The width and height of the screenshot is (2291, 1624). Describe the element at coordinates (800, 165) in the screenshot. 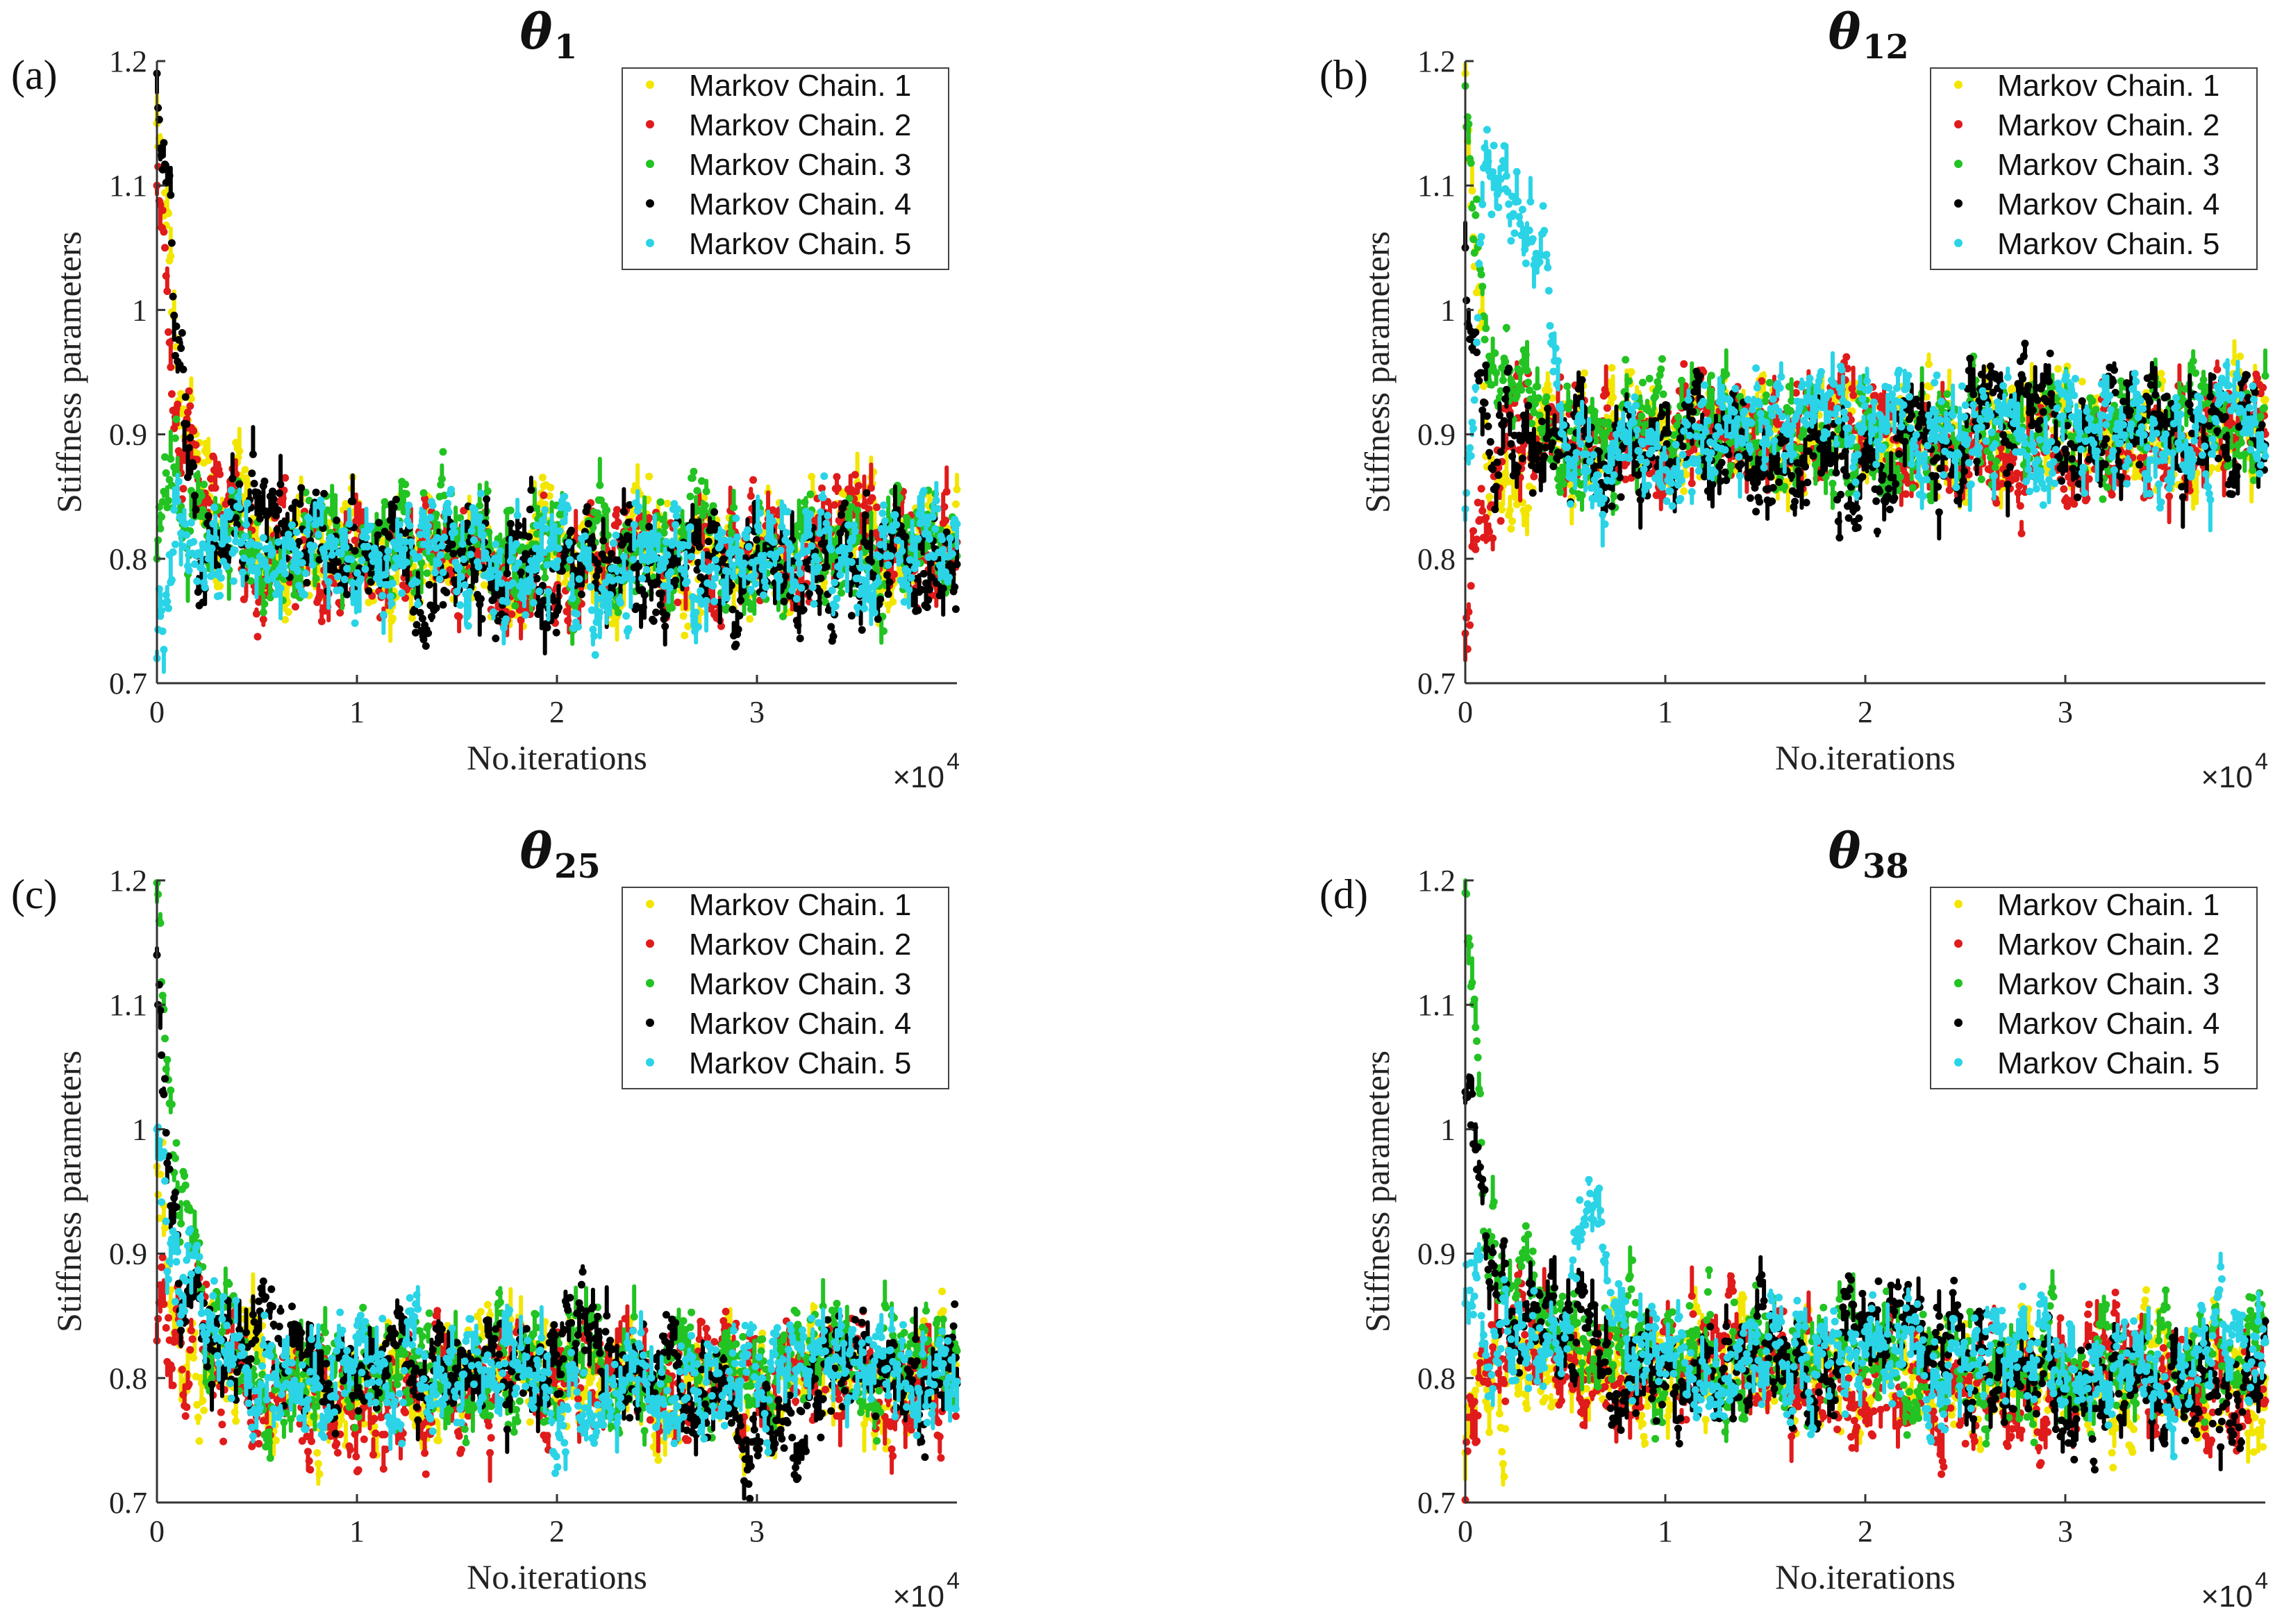

I see `legend-entry: Markov Chain. 3` at that location.